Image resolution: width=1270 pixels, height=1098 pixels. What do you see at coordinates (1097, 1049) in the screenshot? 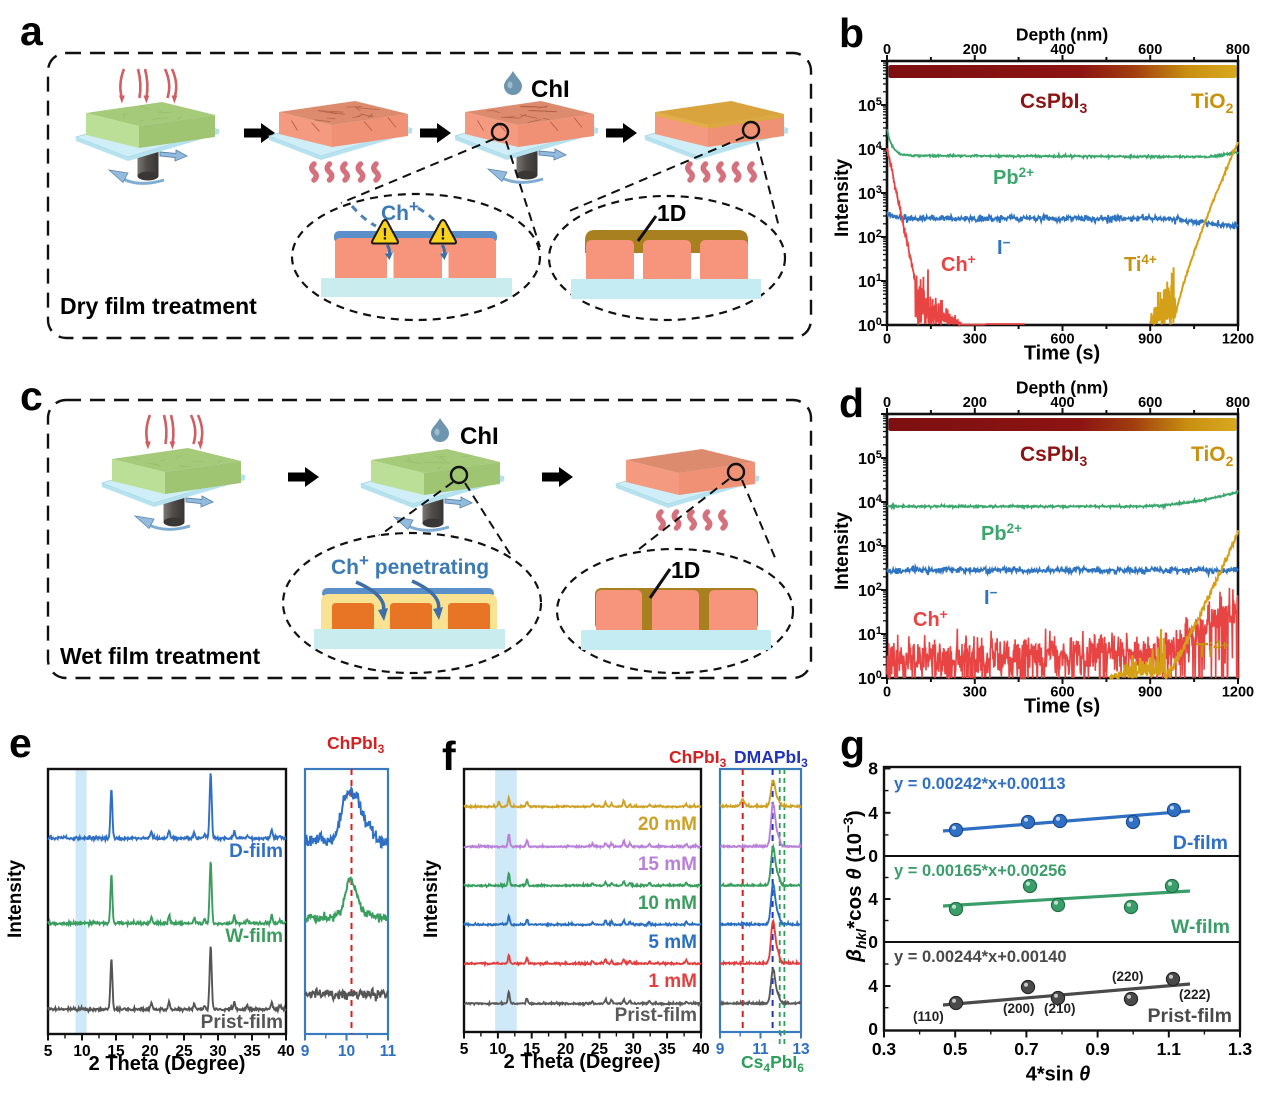
I see `svg-text: 0.9` at bounding box center [1097, 1049].